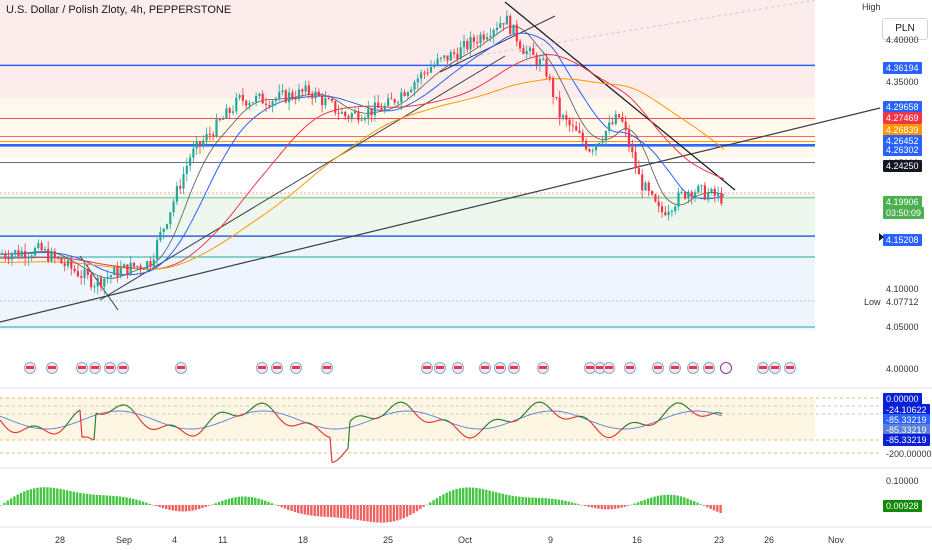 This screenshot has height=550, width=932. What do you see at coordinates (909, 454) in the screenshot?
I see `oscillator-axis-label: -200.00000` at bounding box center [909, 454].